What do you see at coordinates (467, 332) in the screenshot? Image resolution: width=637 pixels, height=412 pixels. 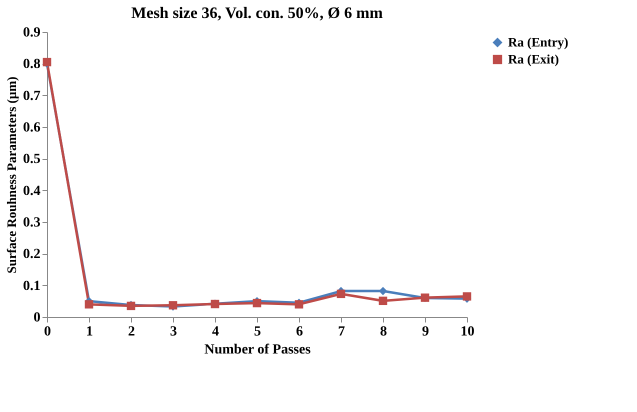 I see `x-tick-label: 10` at bounding box center [467, 332].